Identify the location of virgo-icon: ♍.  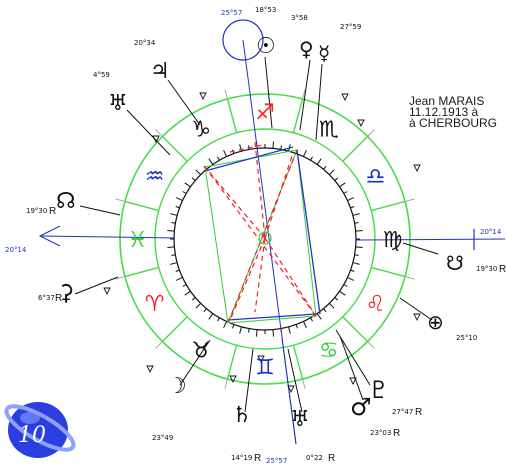
(393, 240).